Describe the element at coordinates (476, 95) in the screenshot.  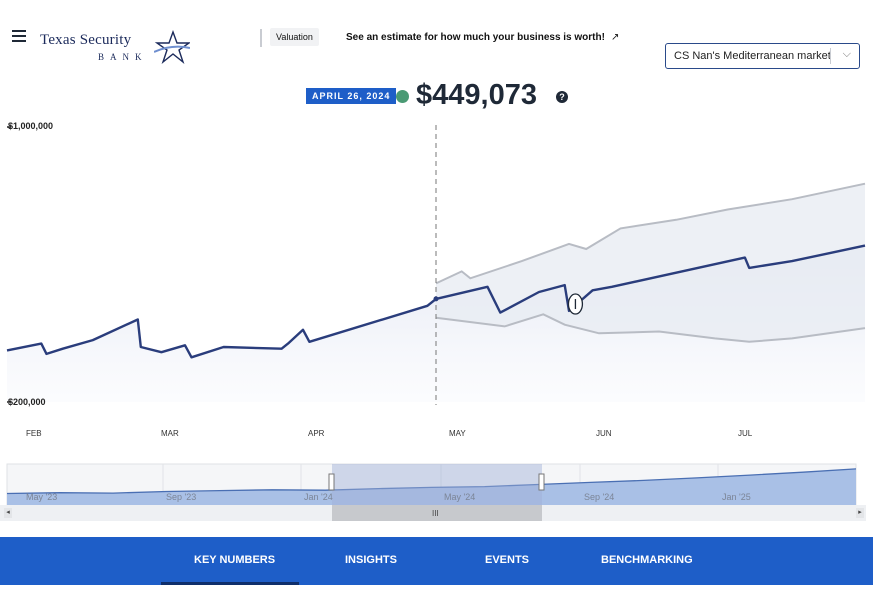
I see `valuation-value: $449,073` at that location.